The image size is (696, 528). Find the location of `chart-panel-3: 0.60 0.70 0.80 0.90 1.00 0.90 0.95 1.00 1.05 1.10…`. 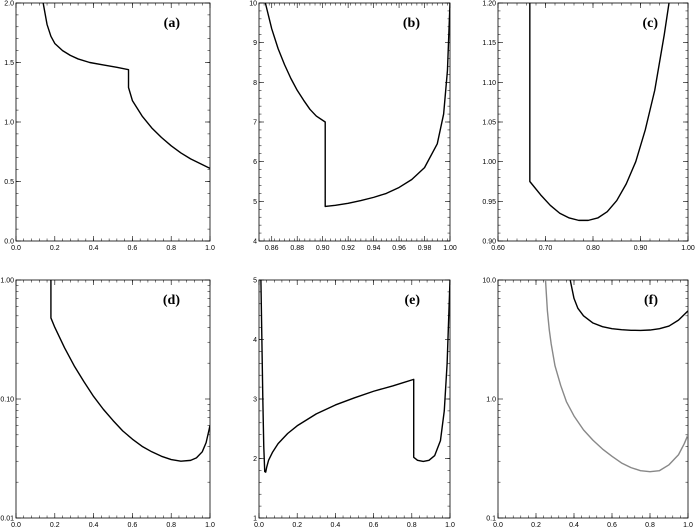

chart-panel-3: 0.60 0.70 0.80 0.90 1.00 0.90 0.95 1.00 1.05 1.10… is located at coordinates (588, 127).